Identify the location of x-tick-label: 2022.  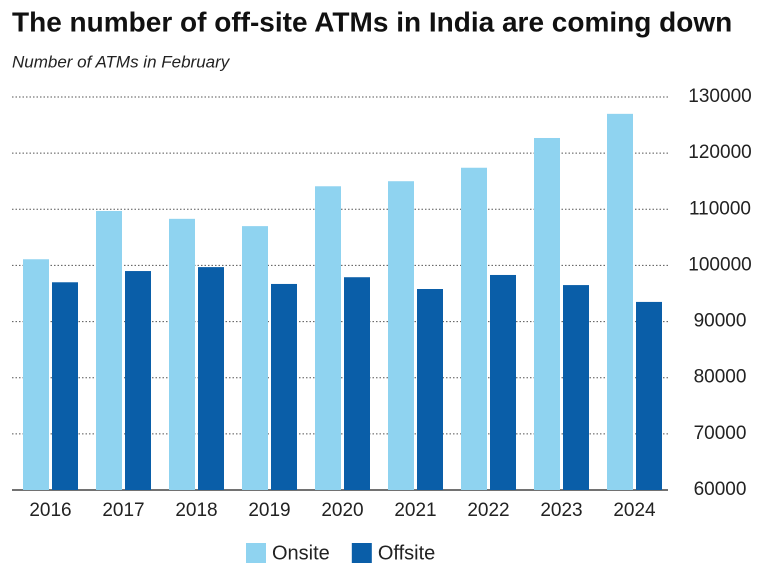
(488, 510).